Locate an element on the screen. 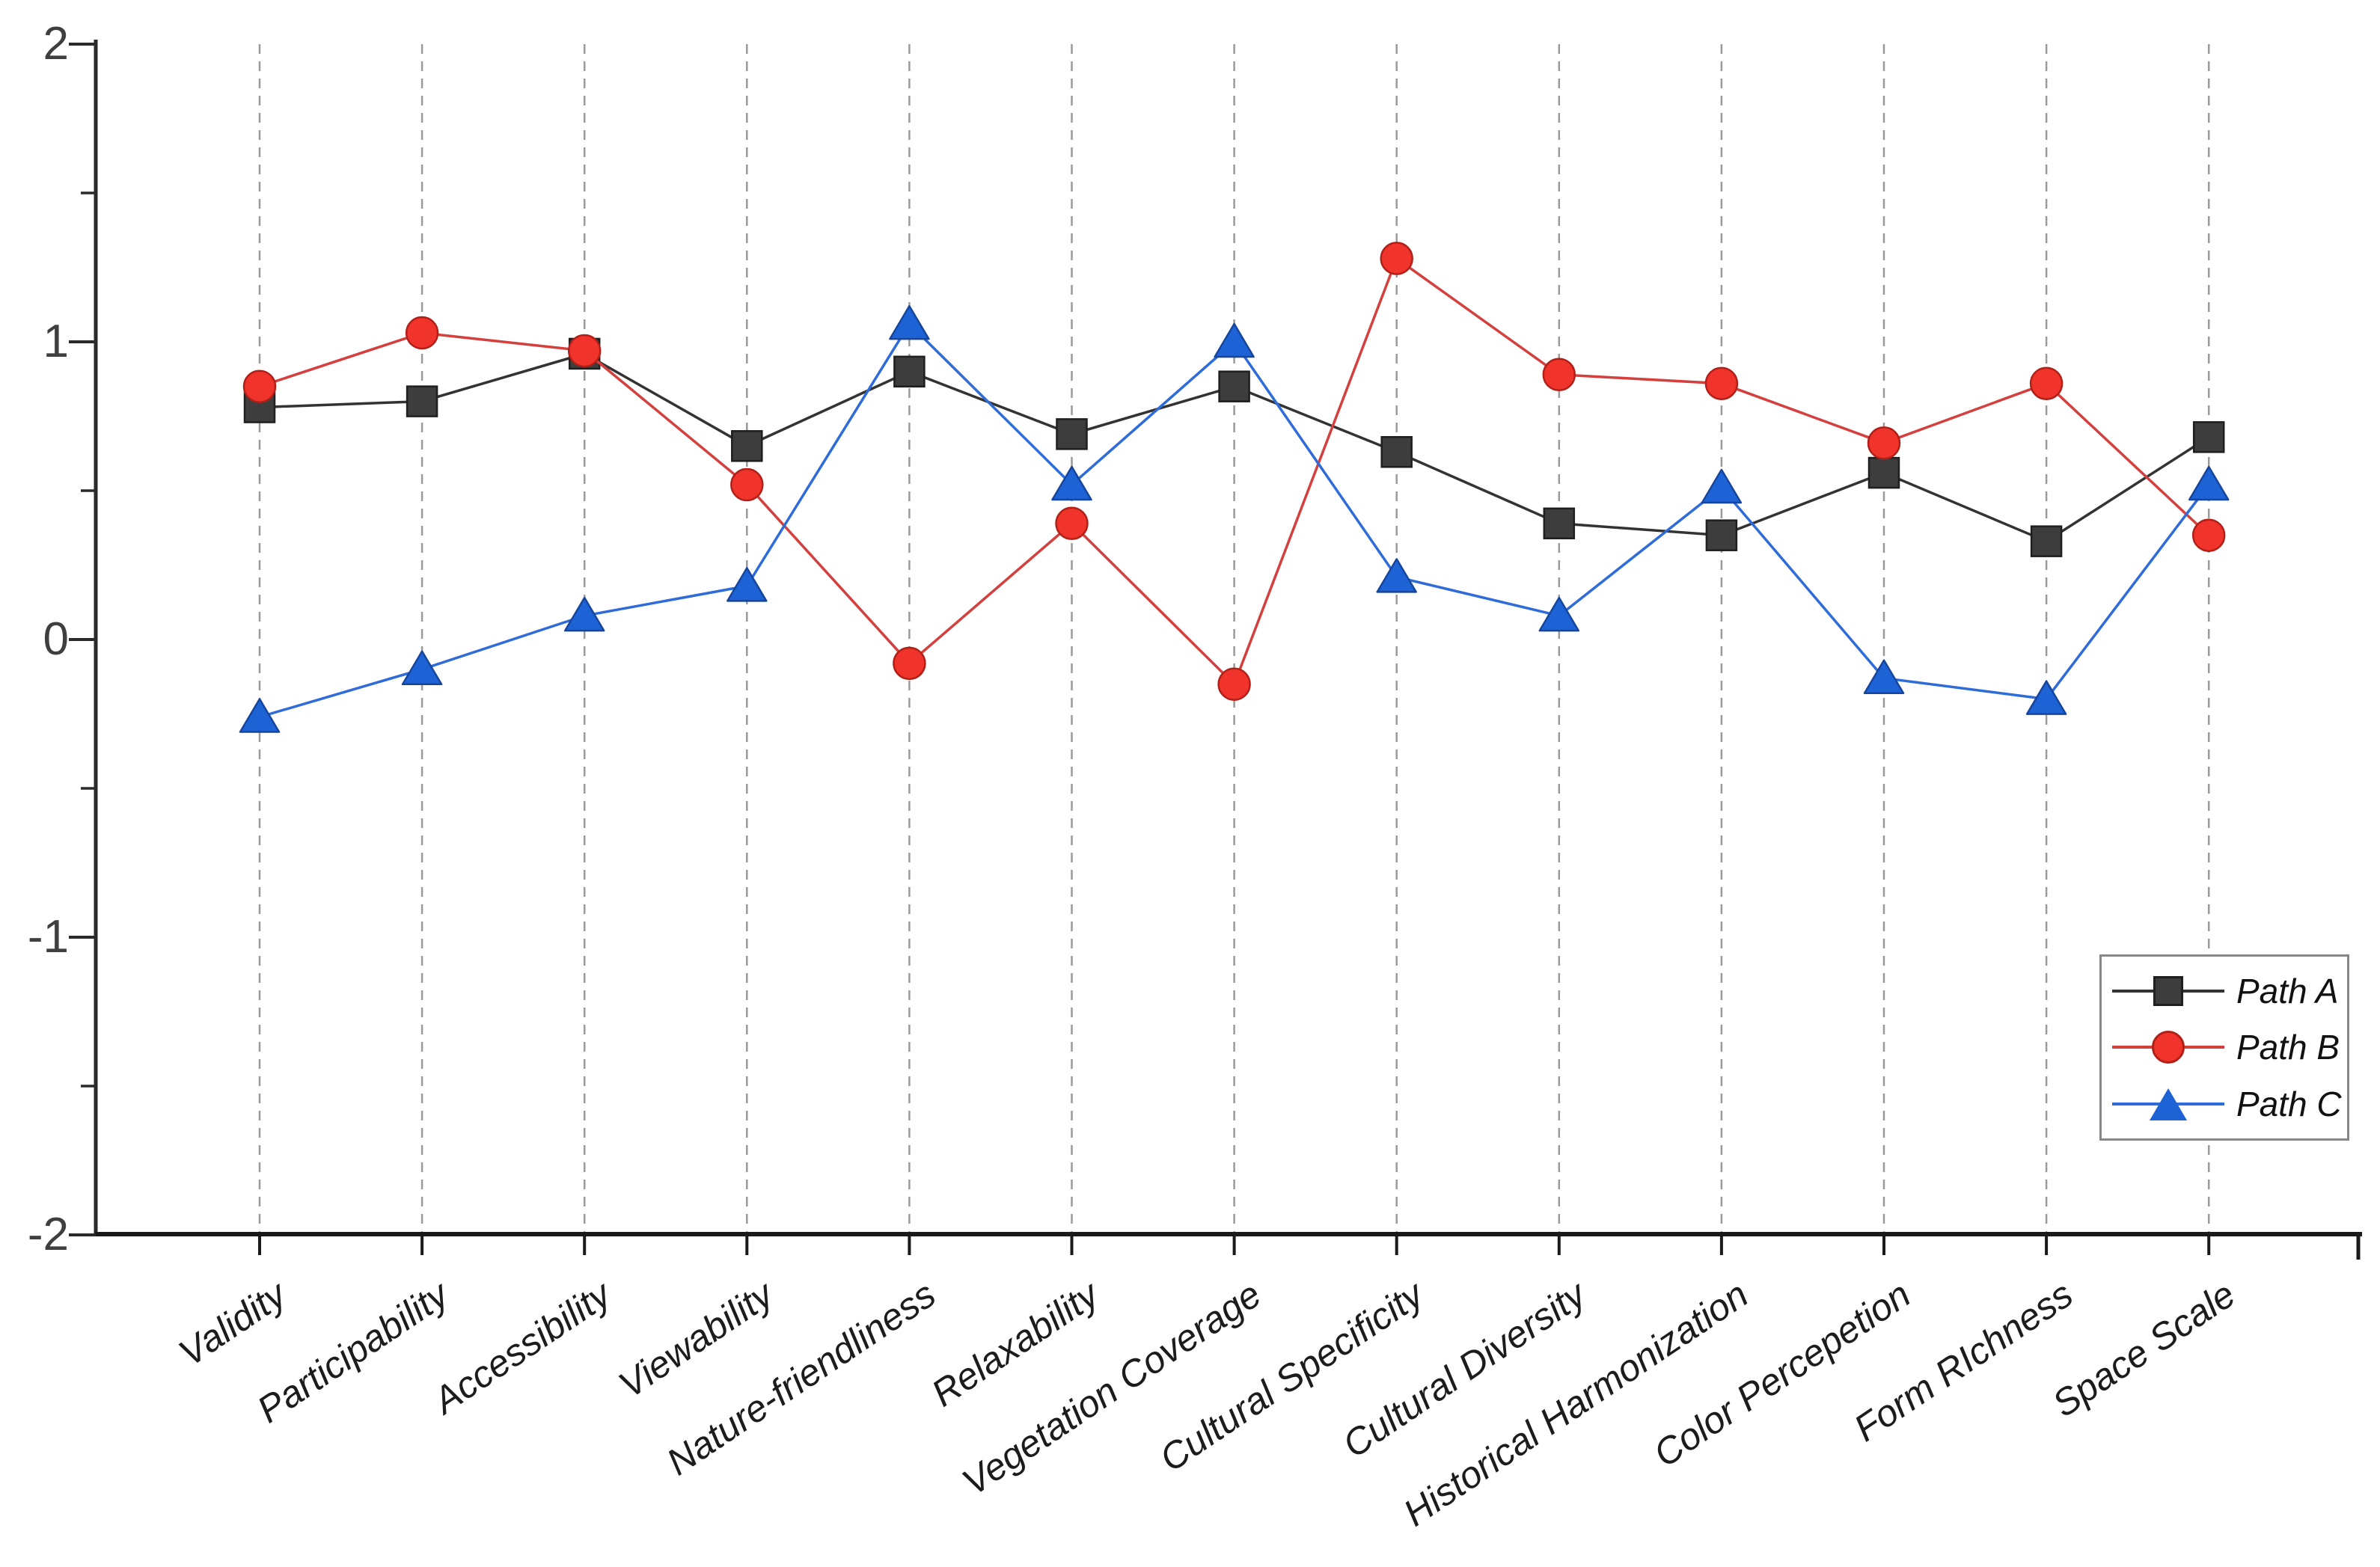  legend-label: Path A is located at coordinates (2287, 991).